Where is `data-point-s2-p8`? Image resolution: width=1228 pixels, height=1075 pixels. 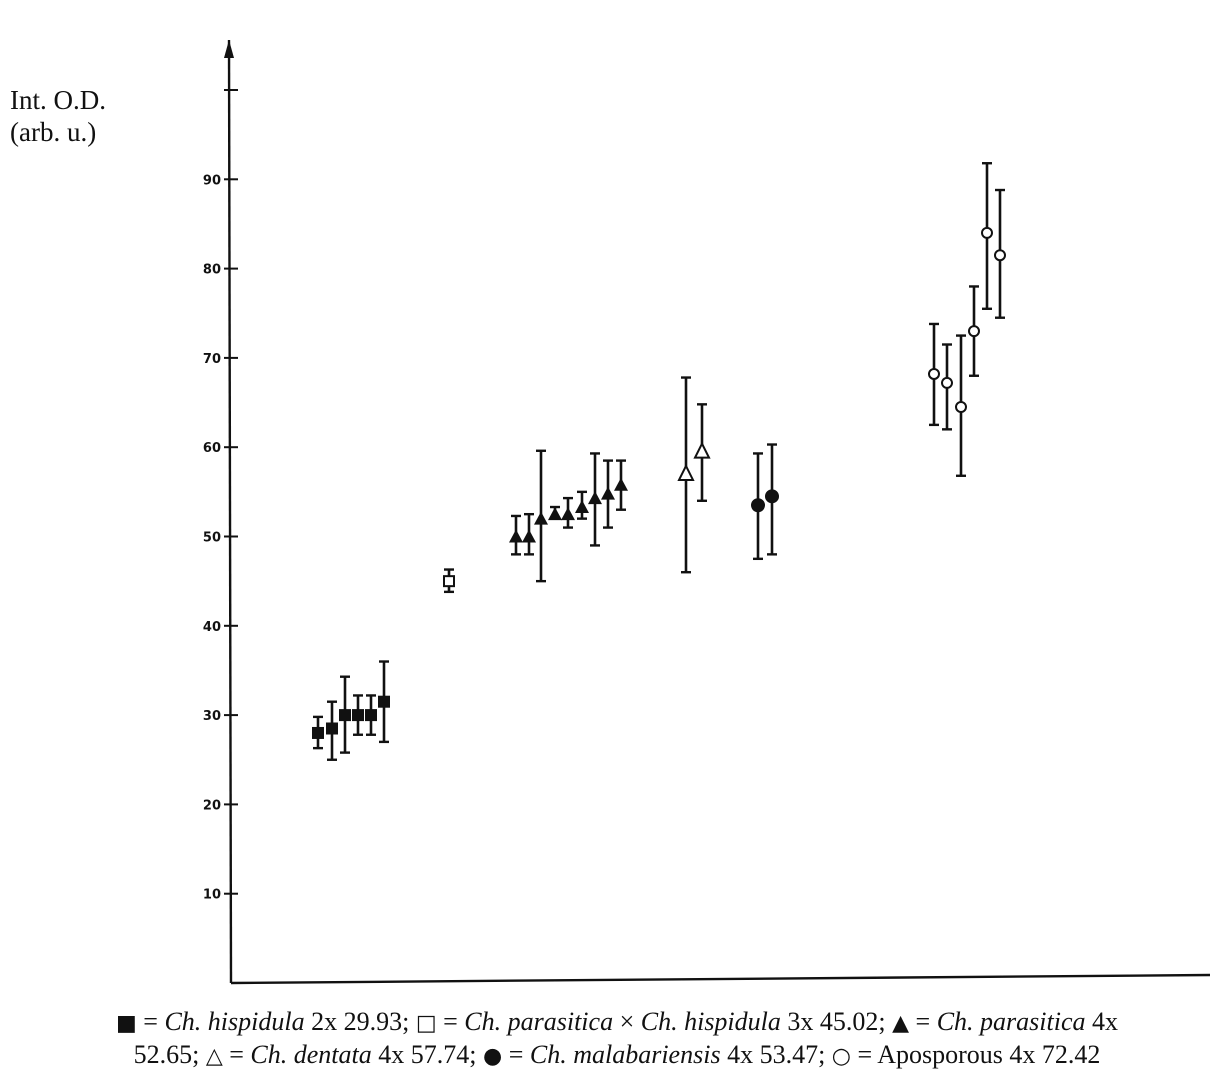 data-point-s2-p8 is located at coordinates (621, 485).